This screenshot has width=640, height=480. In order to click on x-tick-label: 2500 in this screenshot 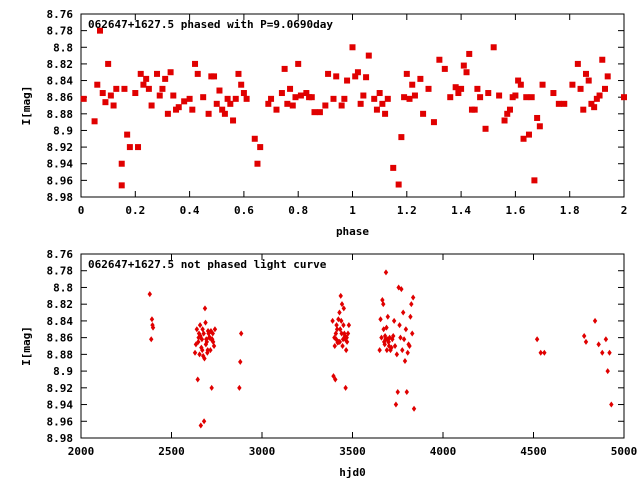, I will do `click(171, 451)`.